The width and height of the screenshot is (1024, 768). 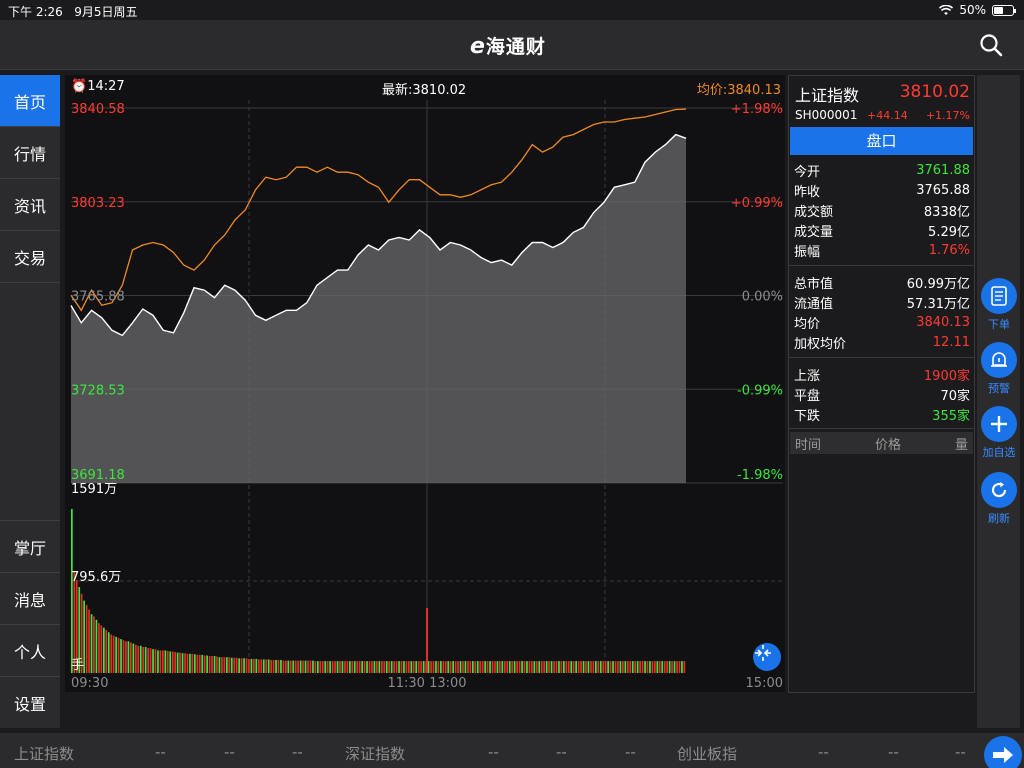 What do you see at coordinates (98, 475) in the screenshot?
I see `y-tick-label: 3691.18` at bounding box center [98, 475].